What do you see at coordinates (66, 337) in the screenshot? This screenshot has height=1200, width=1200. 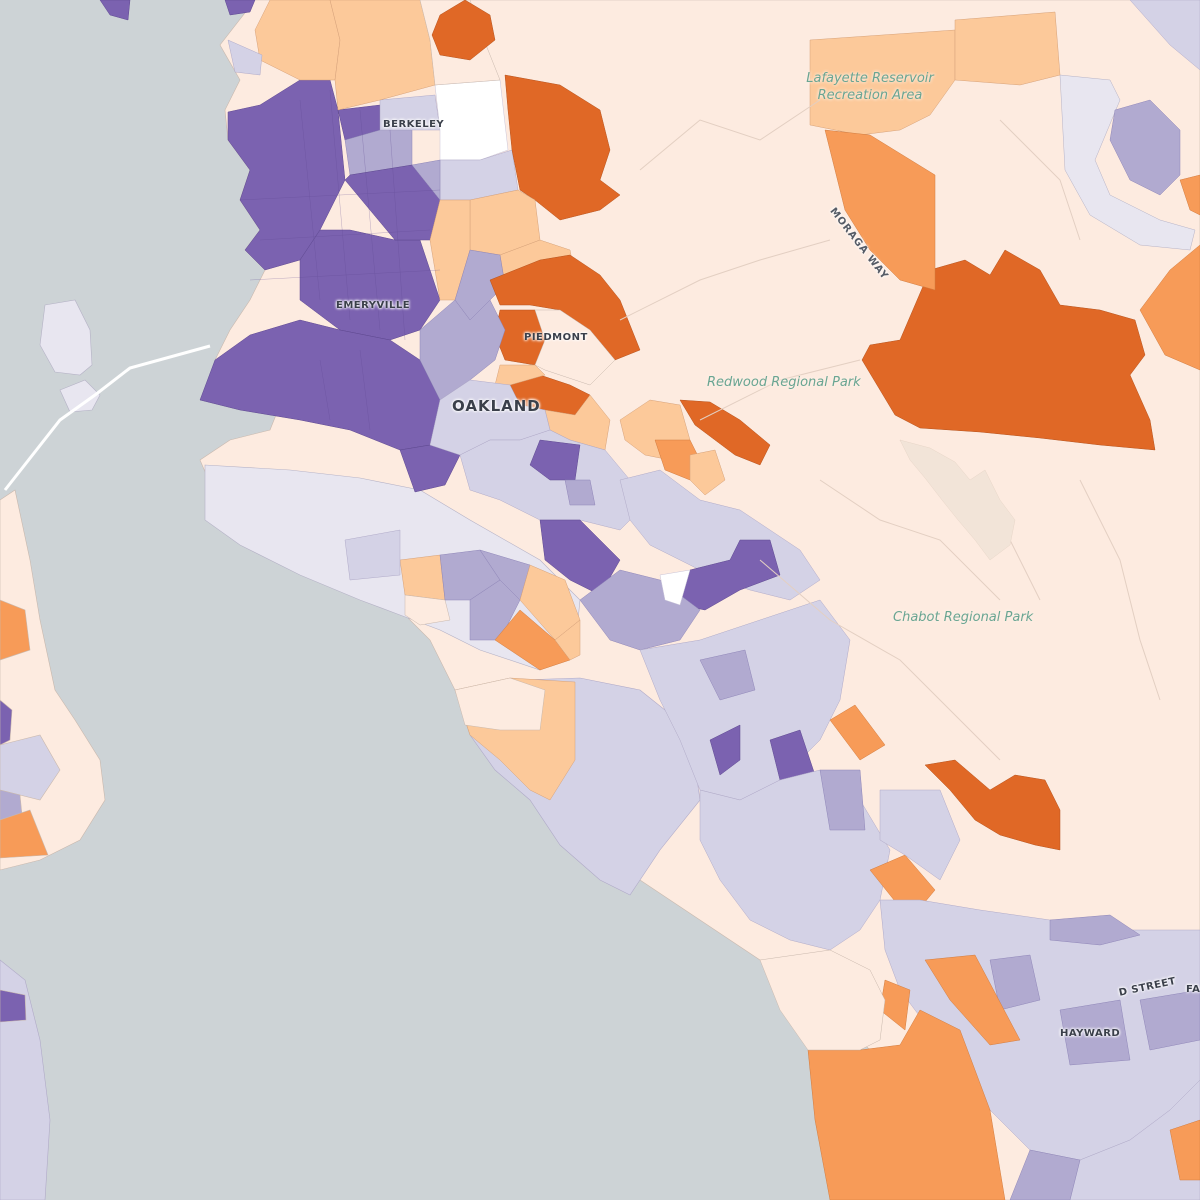 I see `treasure-island` at bounding box center [66, 337].